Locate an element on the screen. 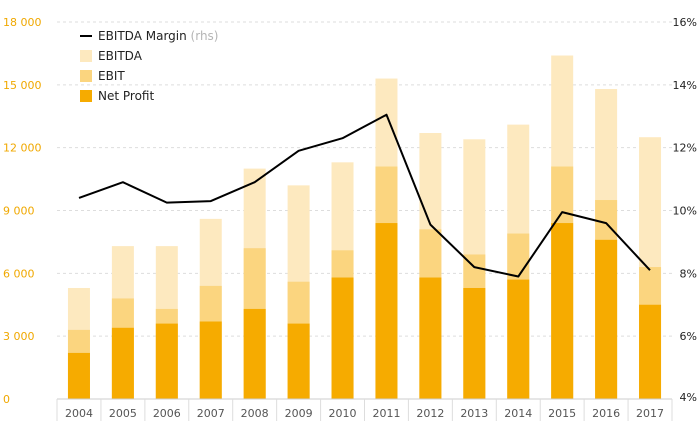 The image size is (700, 433). legend-label: EBITDA Margin (rhs) is located at coordinates (158, 36).